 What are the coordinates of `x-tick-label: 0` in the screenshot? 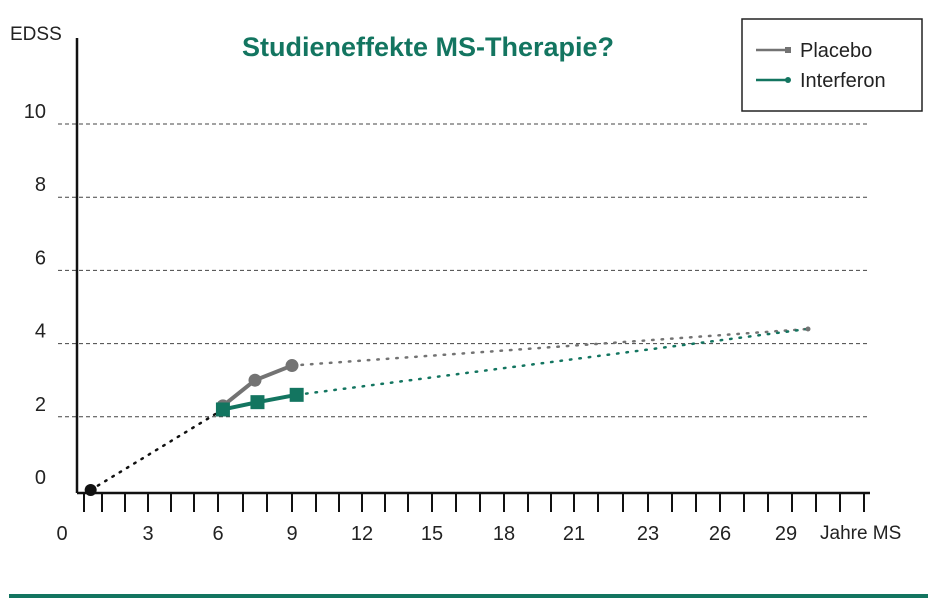 It's located at (61, 534).